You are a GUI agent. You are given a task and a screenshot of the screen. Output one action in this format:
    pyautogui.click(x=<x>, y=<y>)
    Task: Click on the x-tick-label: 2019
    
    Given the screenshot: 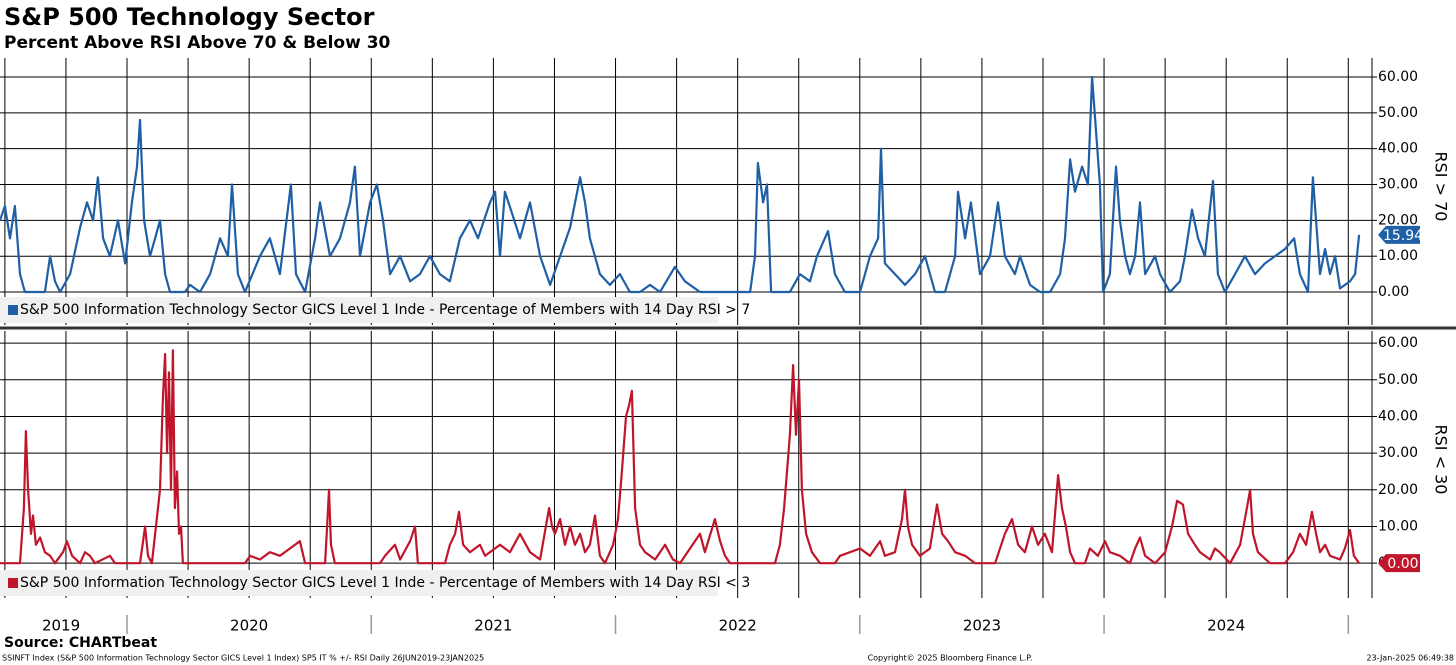 What is the action you would take?
    pyautogui.click(x=61, y=626)
    